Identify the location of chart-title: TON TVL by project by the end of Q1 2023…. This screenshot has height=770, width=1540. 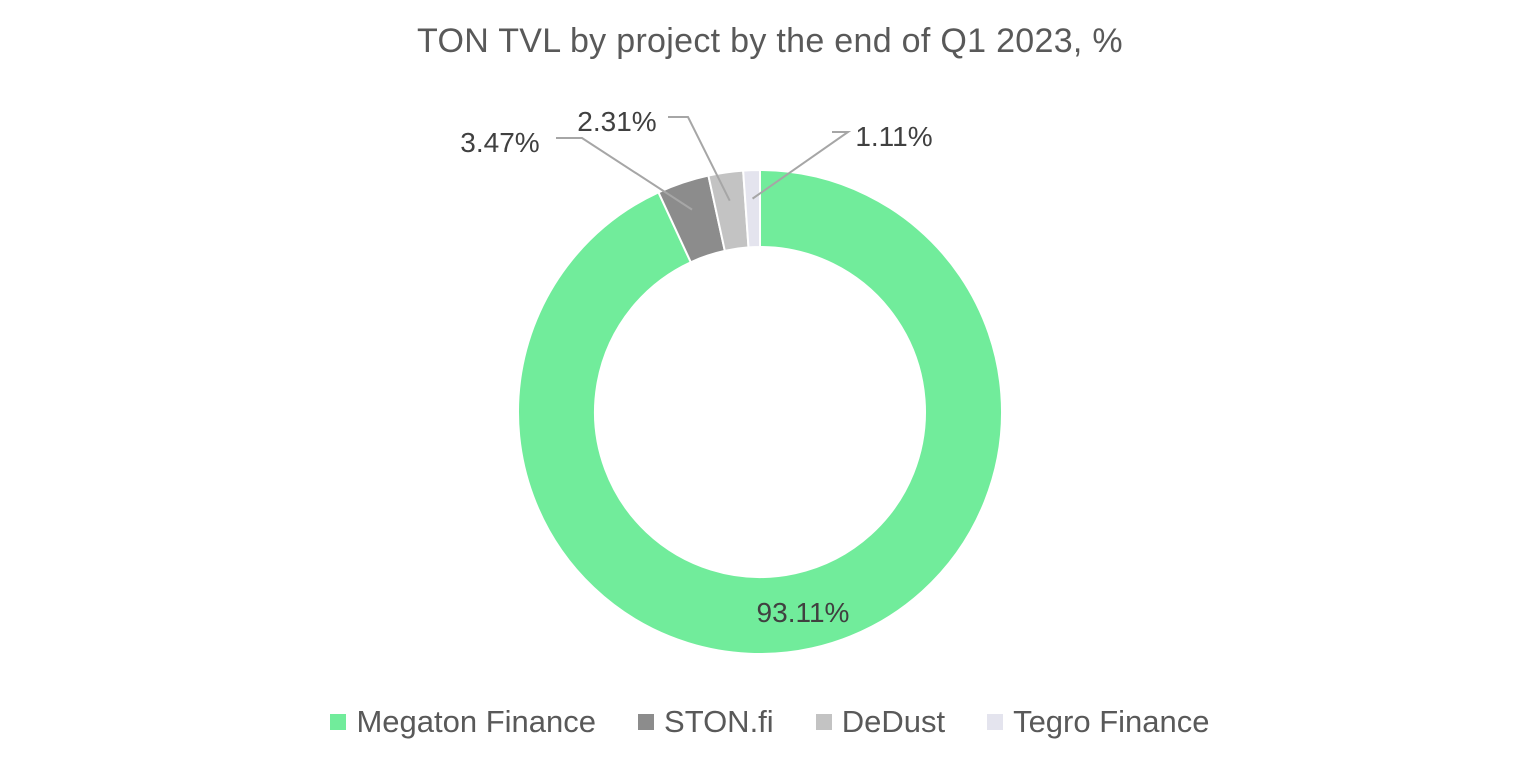
(770, 41).